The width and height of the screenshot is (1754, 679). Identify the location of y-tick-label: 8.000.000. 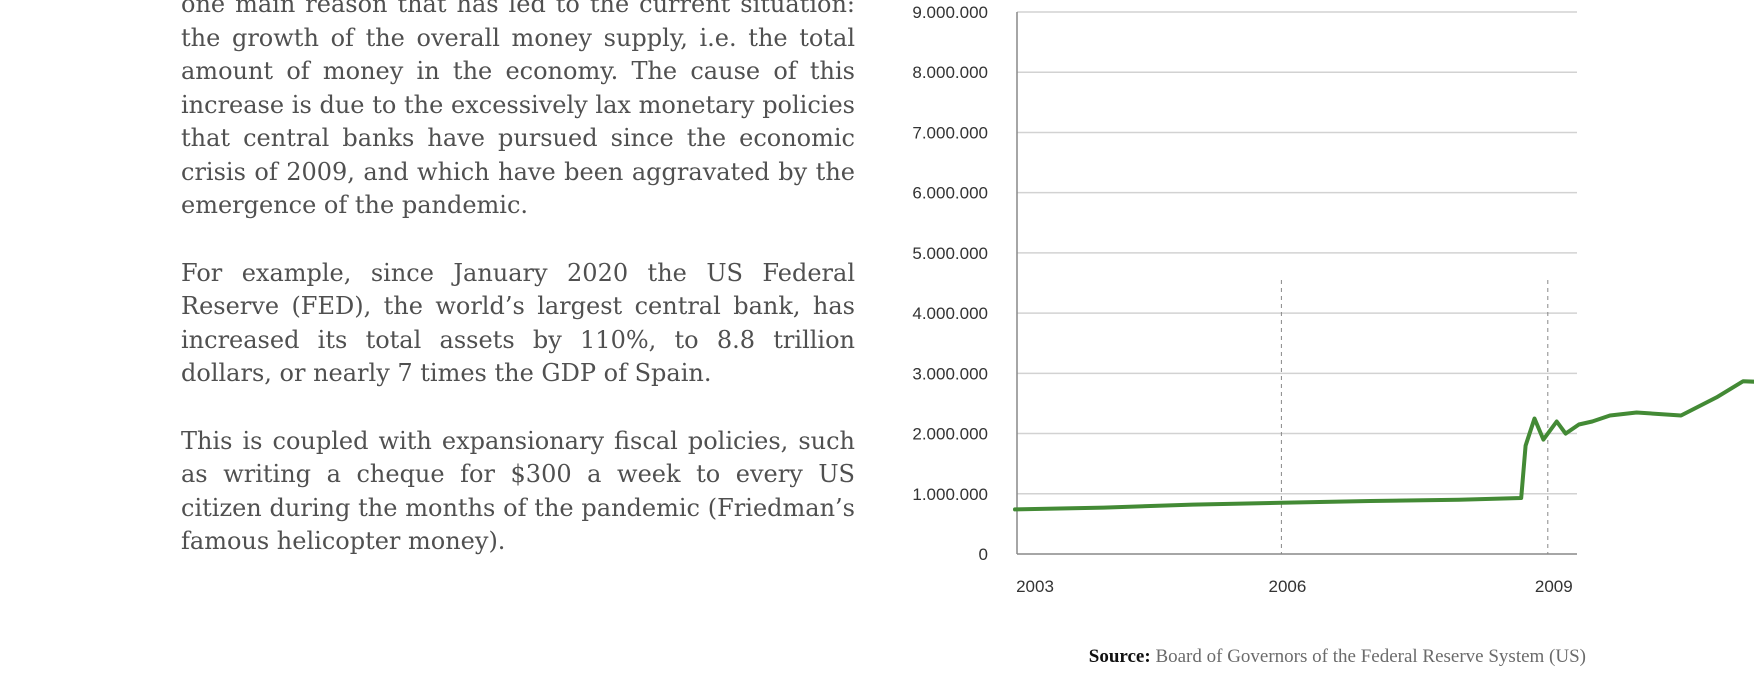
(950, 72).